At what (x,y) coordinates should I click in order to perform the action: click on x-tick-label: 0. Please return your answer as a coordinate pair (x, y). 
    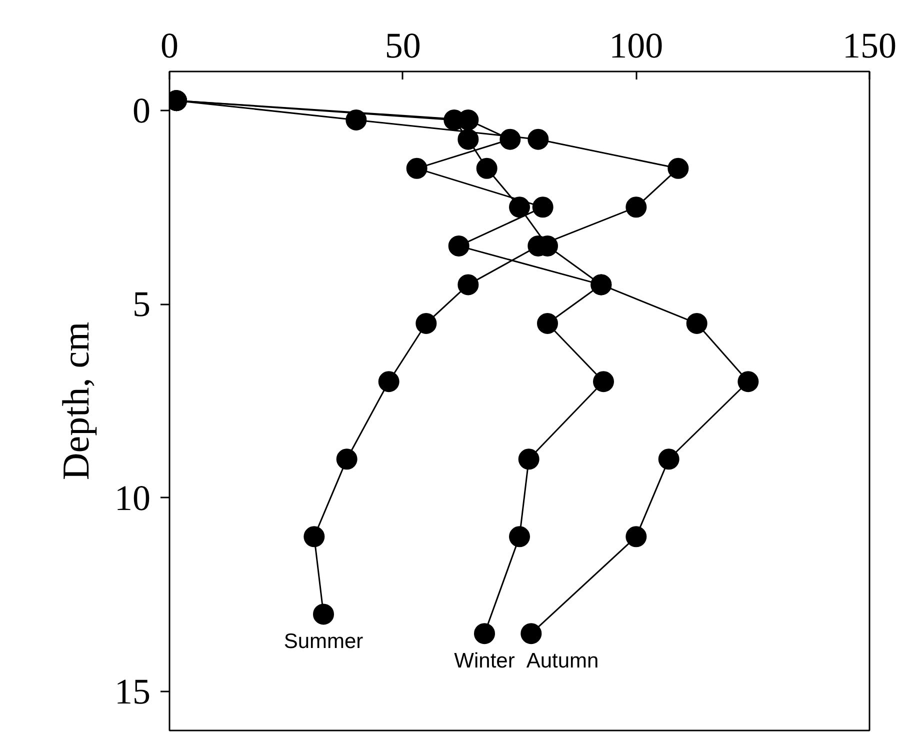
    Looking at the image, I should click on (169, 46).